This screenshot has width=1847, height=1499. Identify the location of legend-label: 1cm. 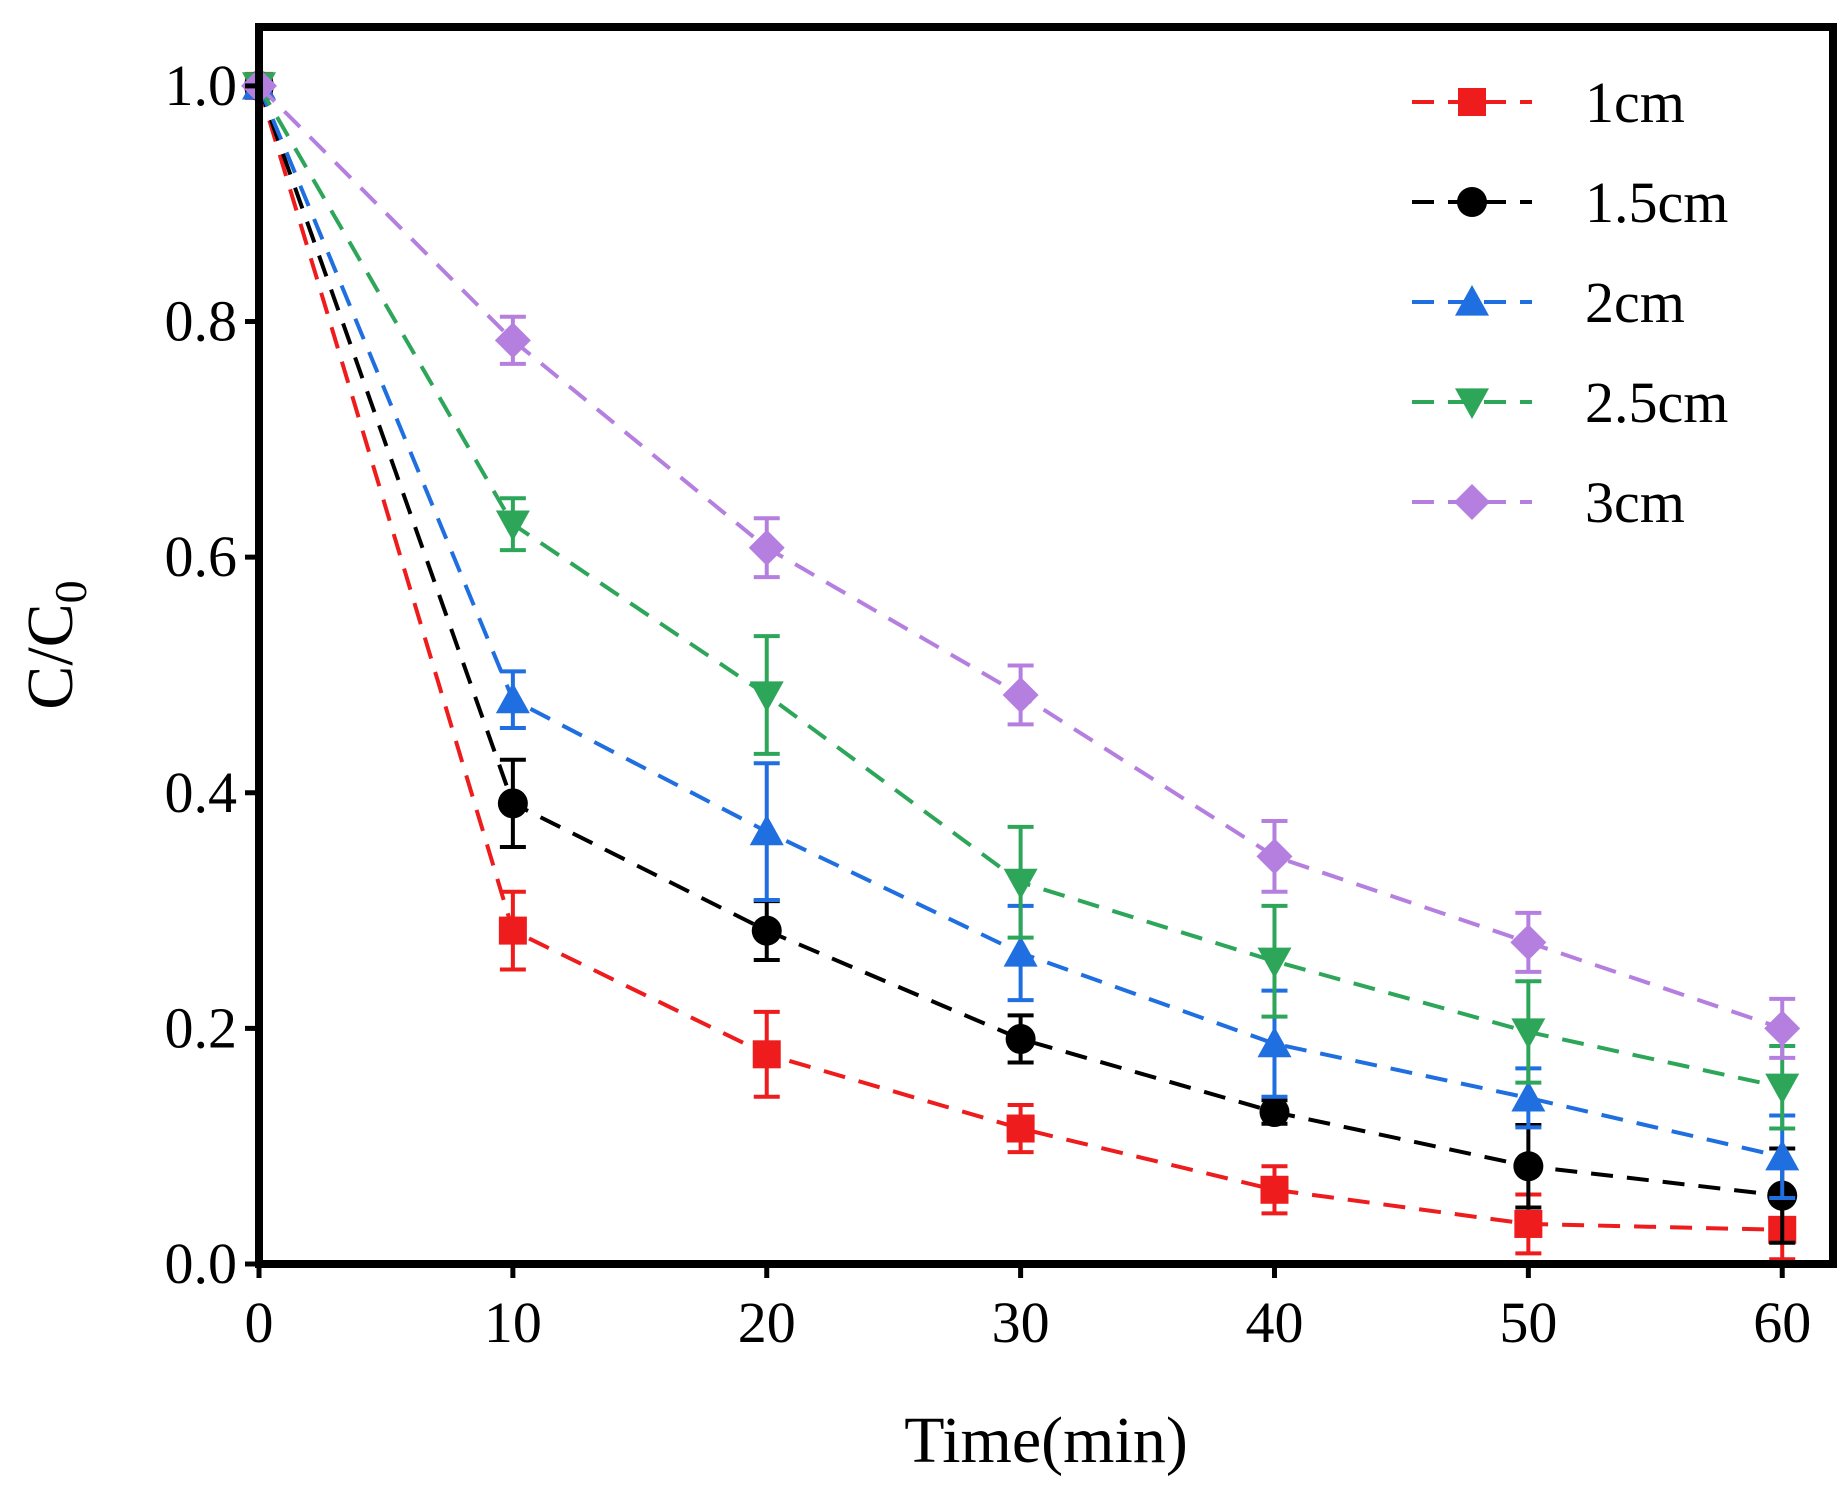
(1635, 102).